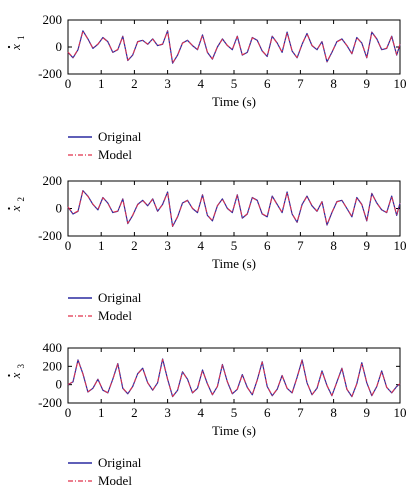  Describe the element at coordinates (16, 204) in the screenshot. I see `y-axis-title: x2` at that location.